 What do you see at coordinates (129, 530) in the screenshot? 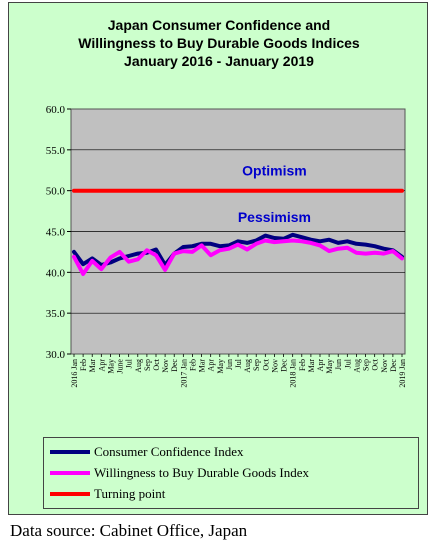
I see `data-source-note: Data source: Cabinet Office, Japan` at bounding box center [129, 530].